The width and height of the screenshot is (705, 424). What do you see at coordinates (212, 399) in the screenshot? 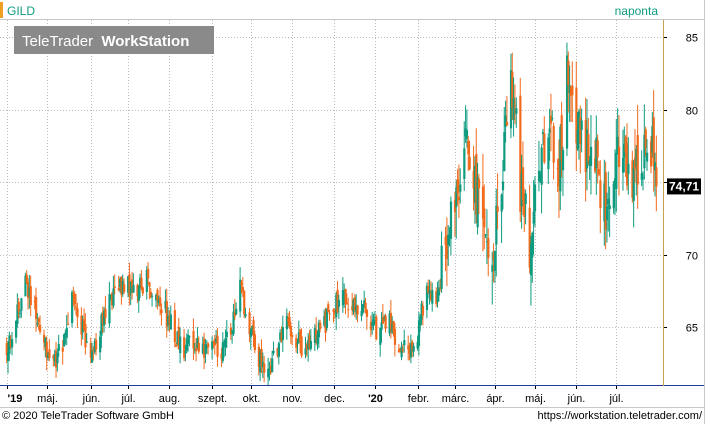
I see `x-tick-label: szept.` at bounding box center [212, 399].